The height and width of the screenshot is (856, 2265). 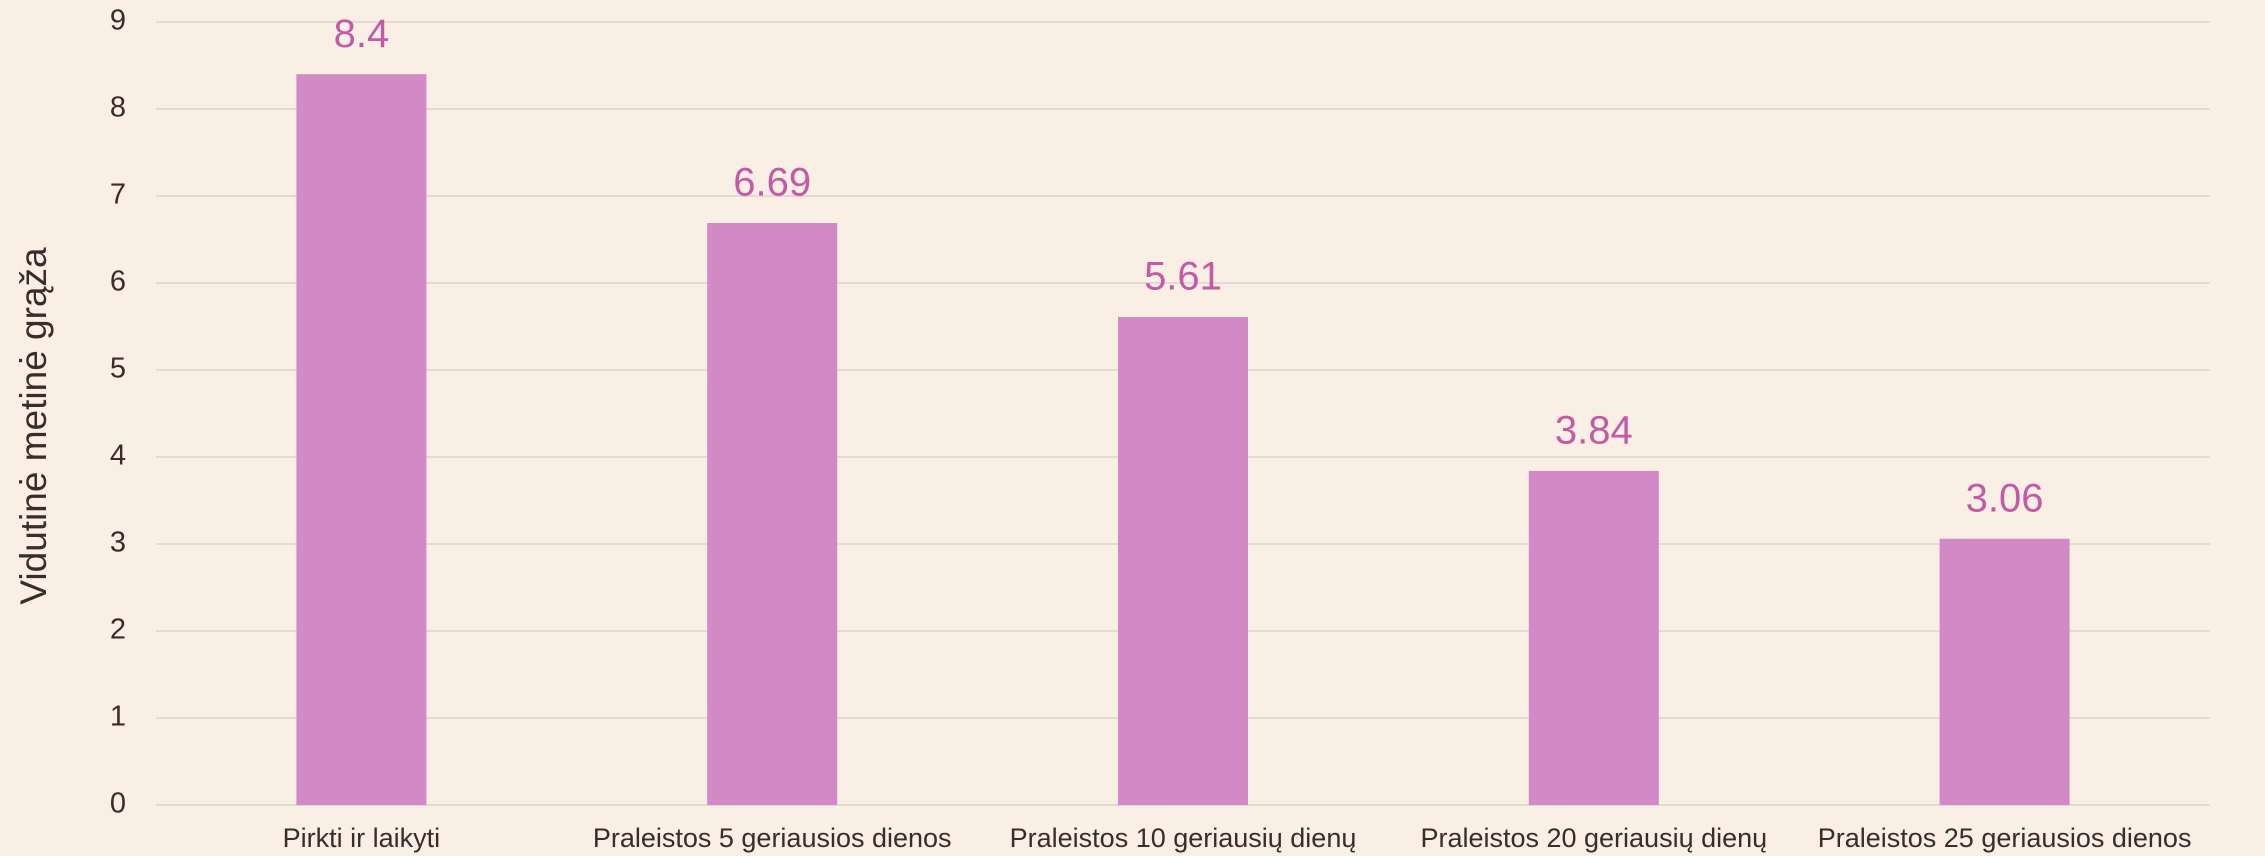 I want to click on y-tick-label: 6, so click(x=118, y=282).